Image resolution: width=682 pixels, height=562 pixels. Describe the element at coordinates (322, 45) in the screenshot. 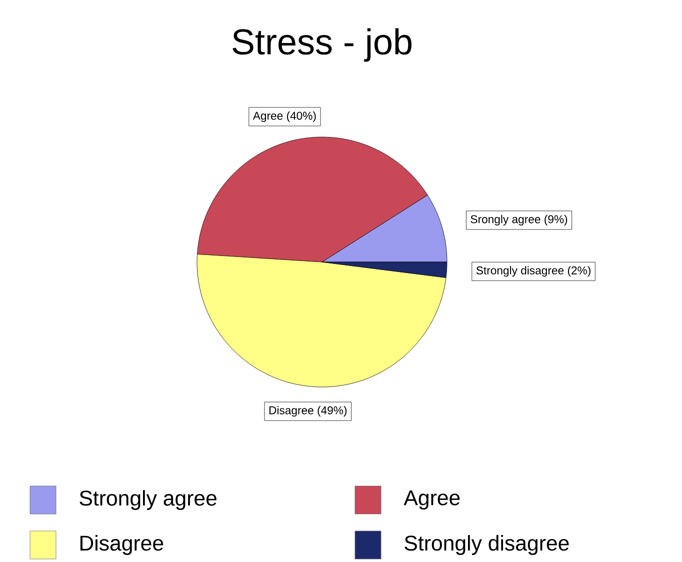

I see `chart-title: Stress - job` at that location.